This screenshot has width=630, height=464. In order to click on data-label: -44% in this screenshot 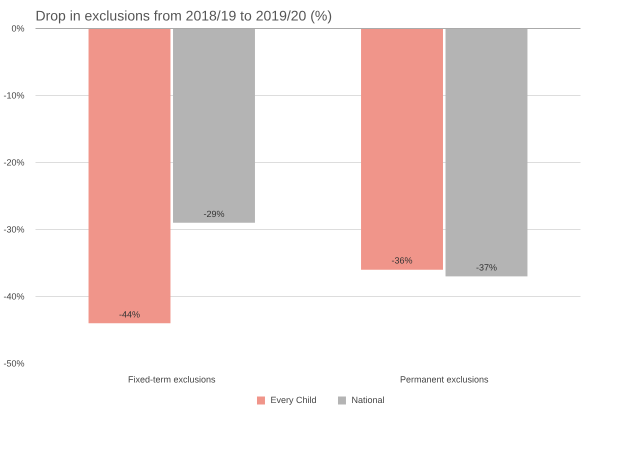, I will do `click(129, 314)`.